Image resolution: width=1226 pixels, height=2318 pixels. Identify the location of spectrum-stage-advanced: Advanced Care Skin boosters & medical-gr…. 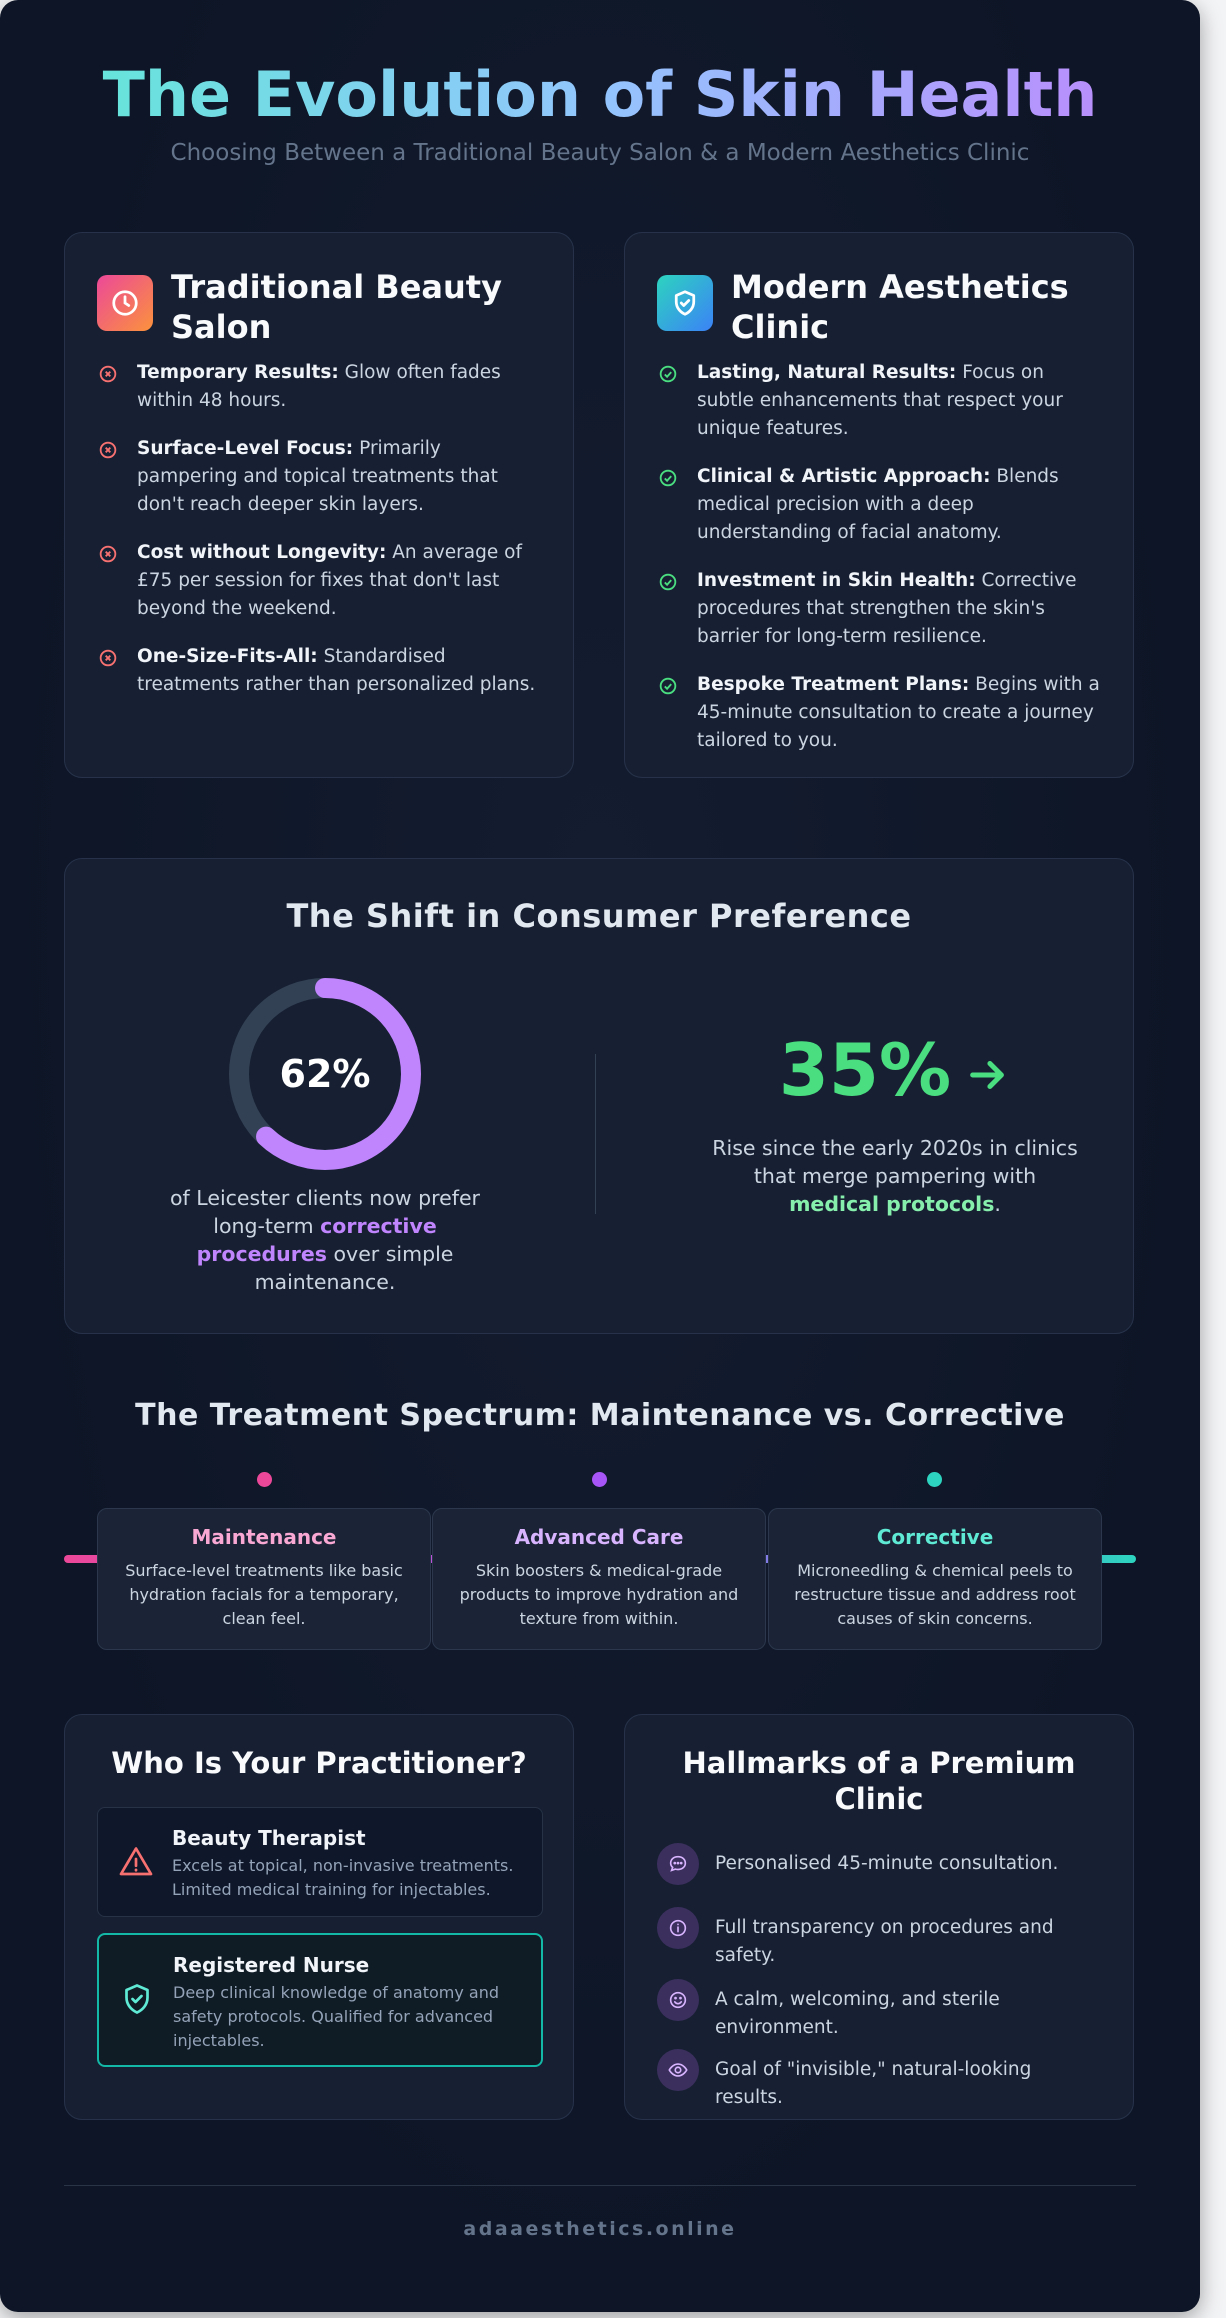
(599, 1579).